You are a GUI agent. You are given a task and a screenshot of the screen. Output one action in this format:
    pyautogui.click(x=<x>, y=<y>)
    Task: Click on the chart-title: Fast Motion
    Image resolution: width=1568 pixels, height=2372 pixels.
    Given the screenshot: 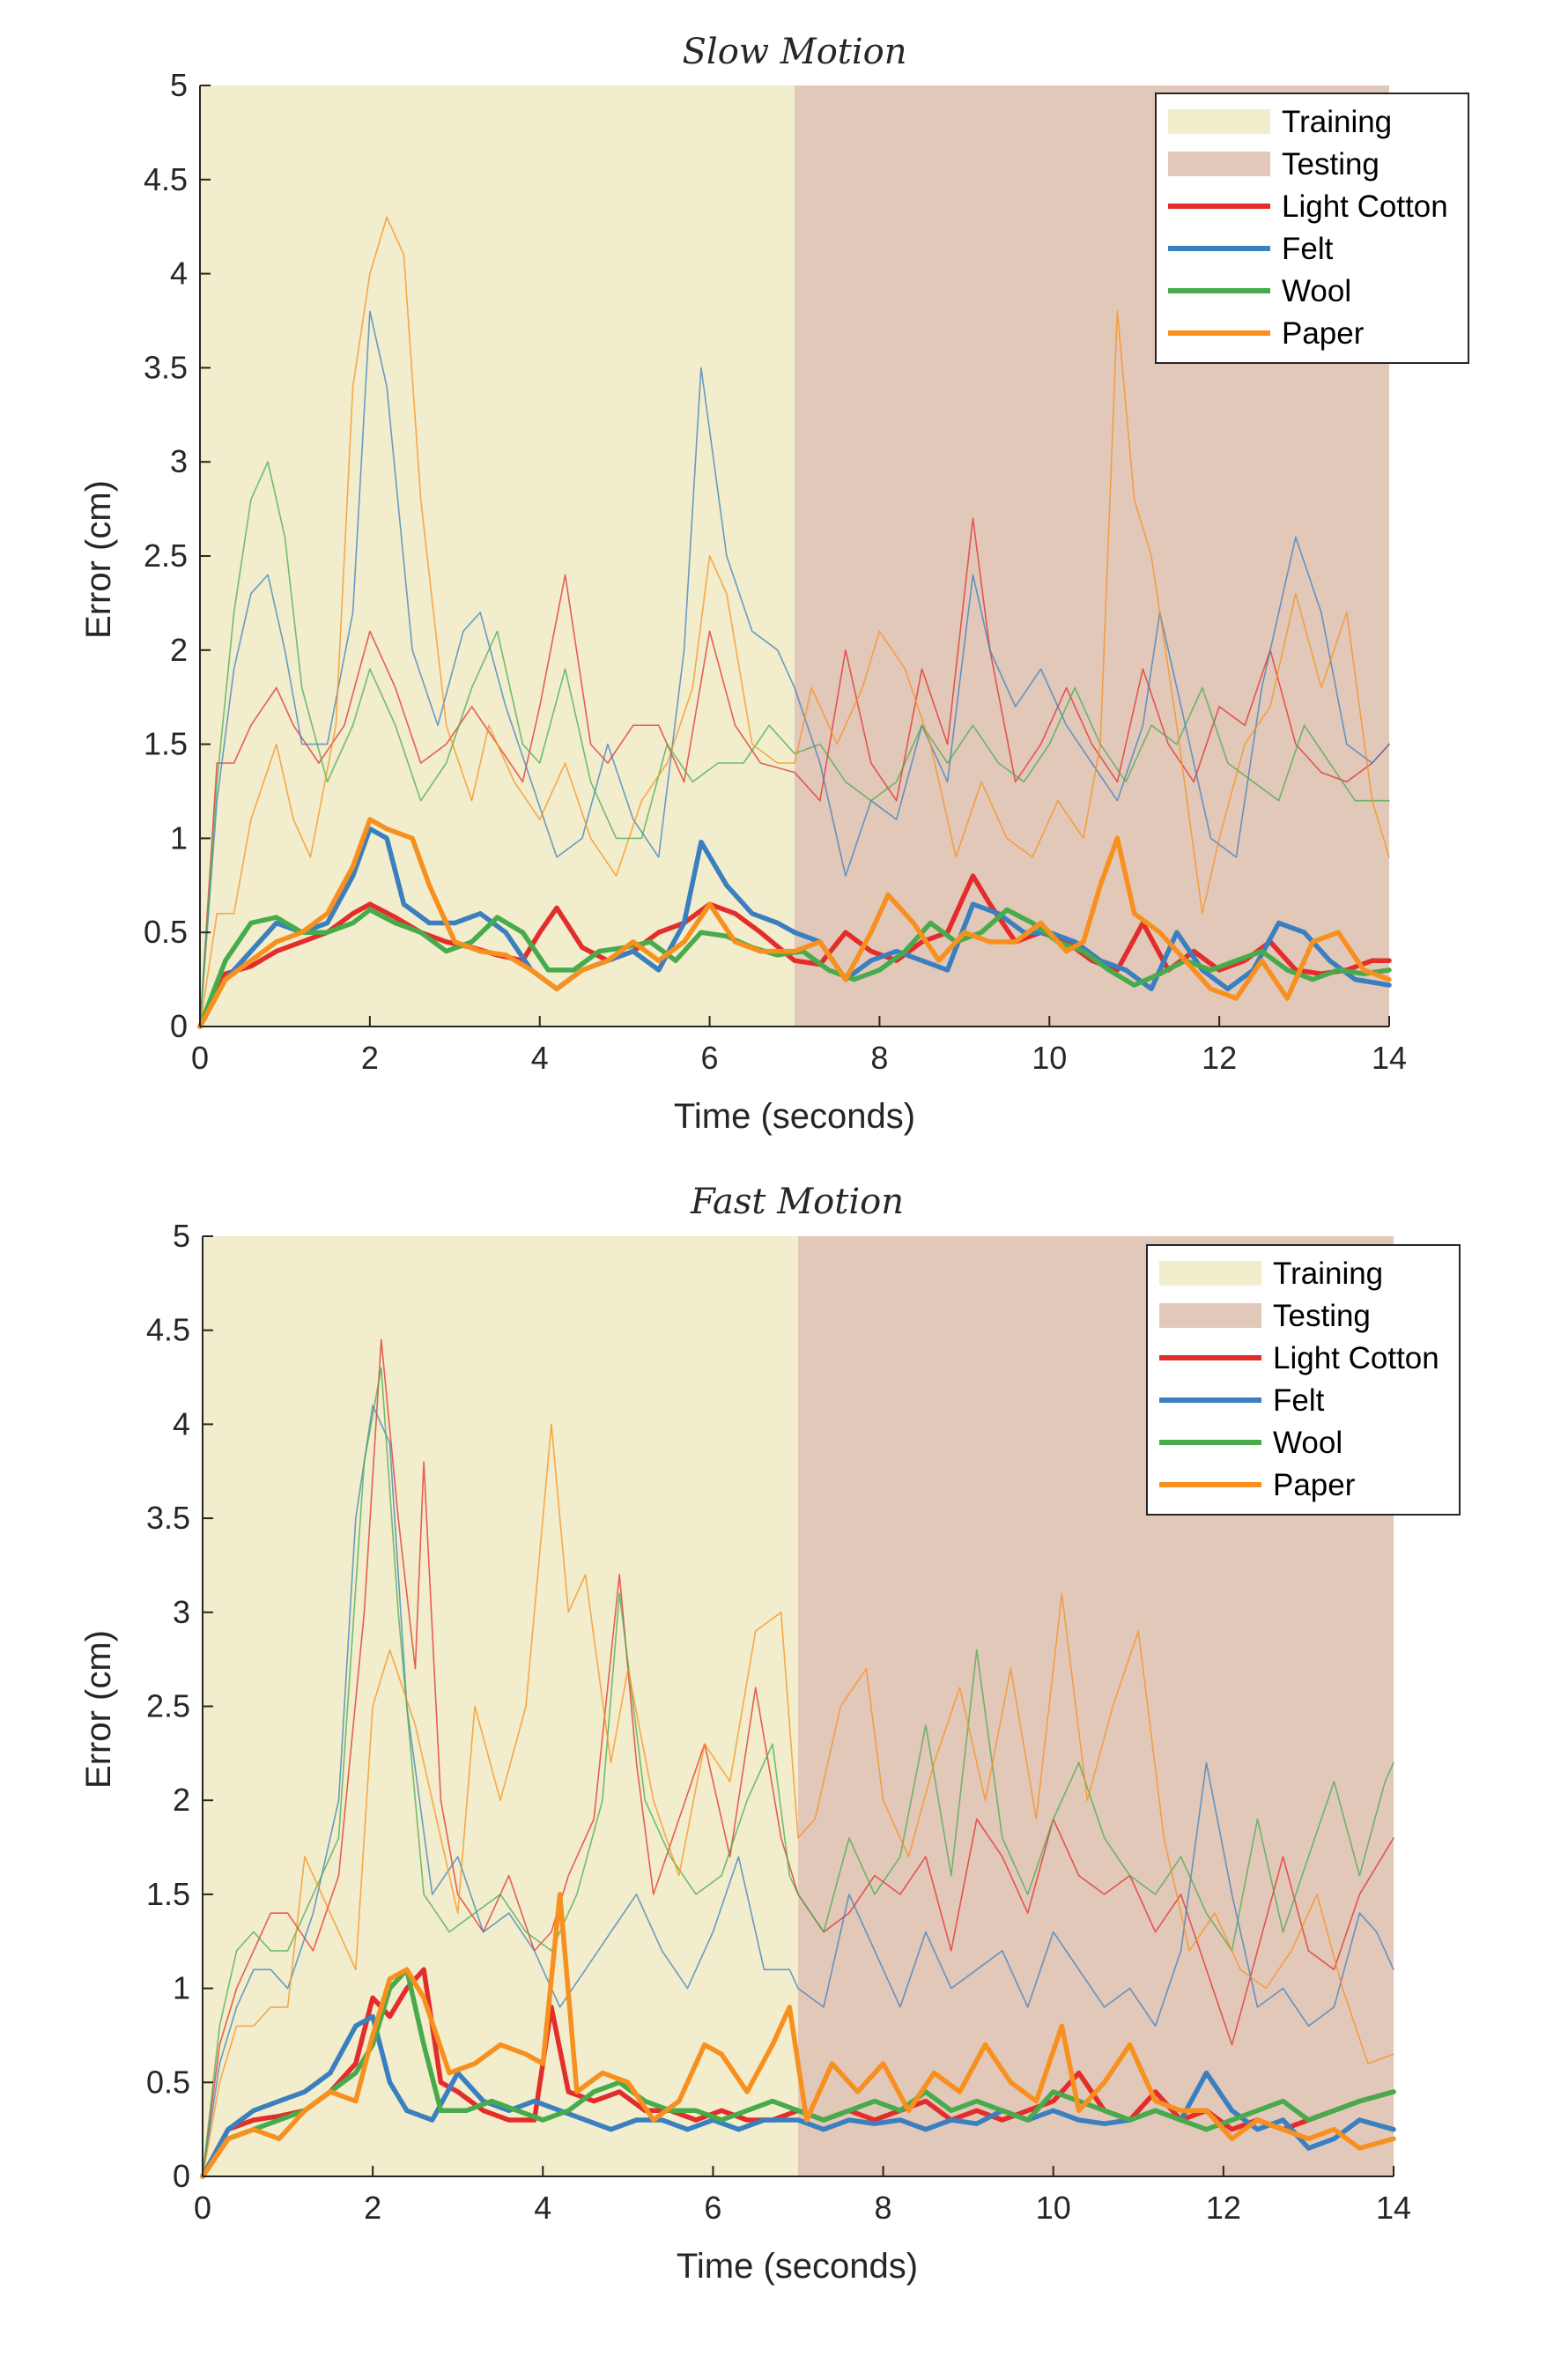 What is the action you would take?
    pyautogui.click(x=797, y=1202)
    